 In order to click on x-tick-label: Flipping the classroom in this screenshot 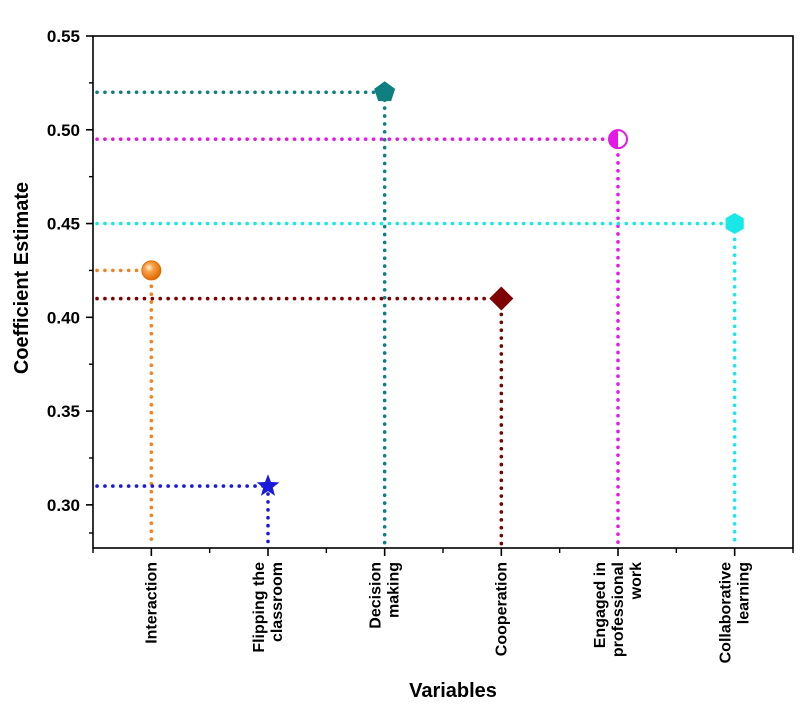, I will do `click(268, 607)`.